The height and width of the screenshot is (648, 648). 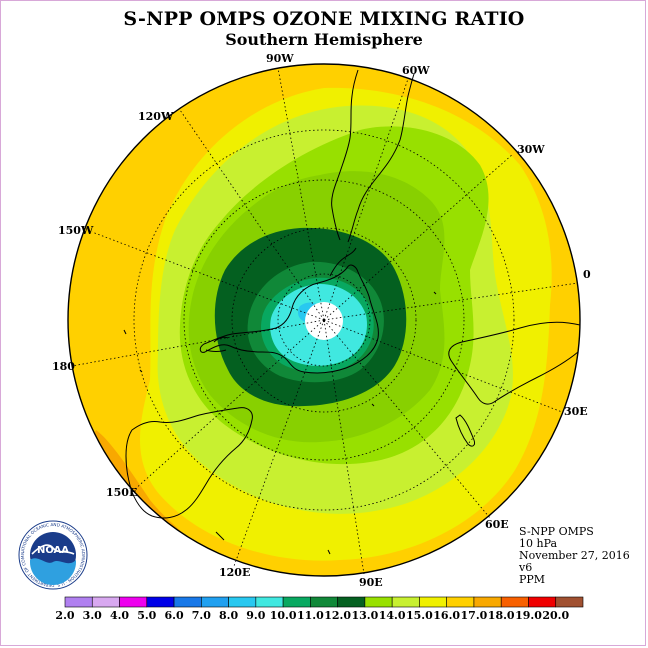 I want to click on lon-label-30w: 30W, so click(x=531, y=149).